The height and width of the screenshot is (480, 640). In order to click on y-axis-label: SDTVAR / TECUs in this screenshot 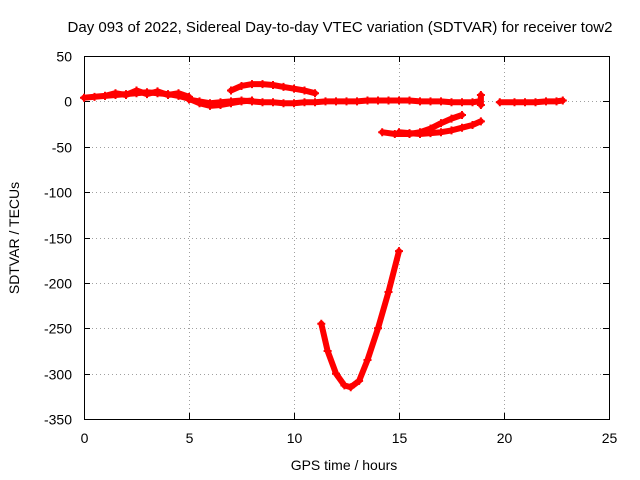, I will do `click(14, 238)`.